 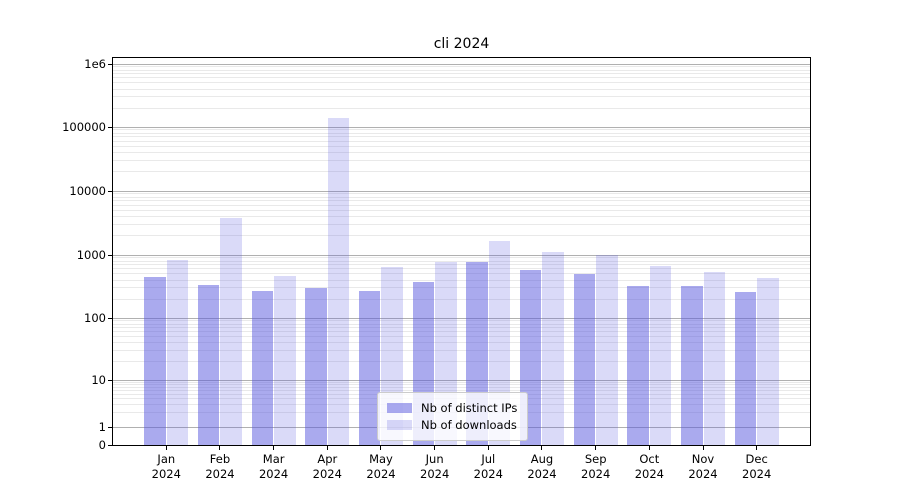 What do you see at coordinates (745, 368) in the screenshot?
I see `bar-dec-distinct-ips` at bounding box center [745, 368].